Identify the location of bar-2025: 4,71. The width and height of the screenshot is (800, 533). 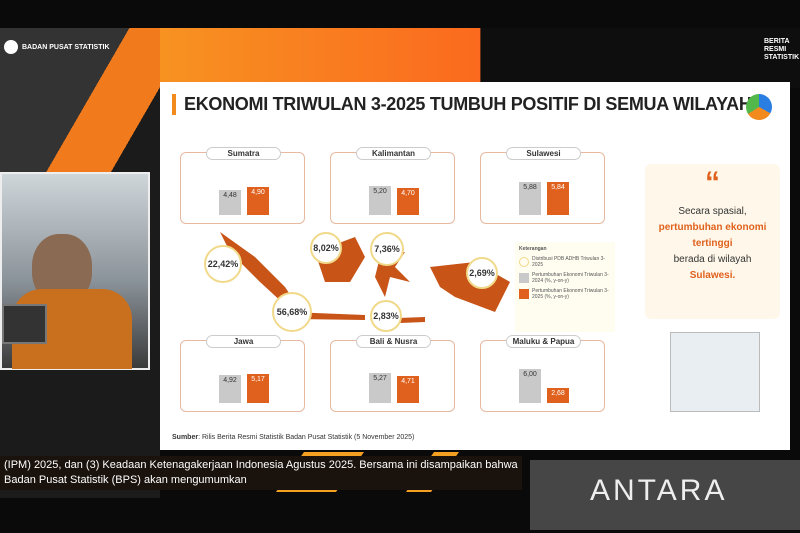
(408, 389).